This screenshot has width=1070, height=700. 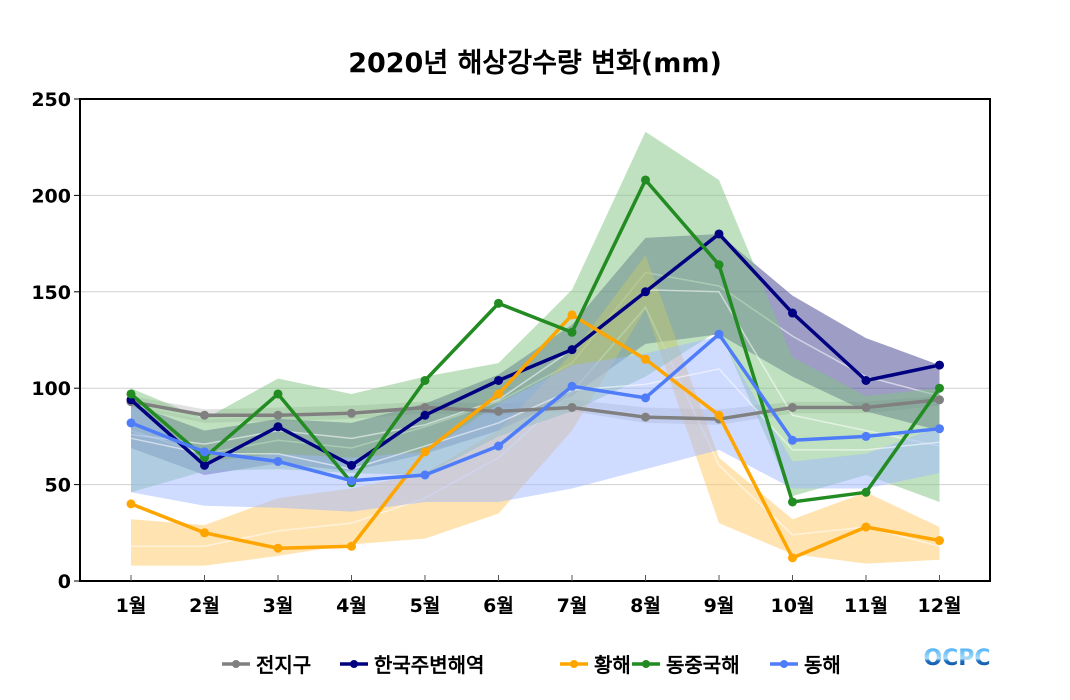 I want to click on legend-item: 동중국해, so click(x=686, y=665).